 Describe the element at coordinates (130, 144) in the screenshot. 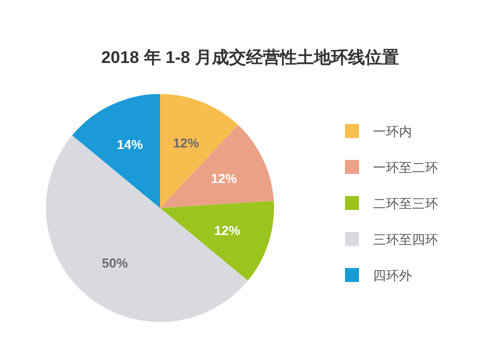

I see `data-label: 14%` at that location.